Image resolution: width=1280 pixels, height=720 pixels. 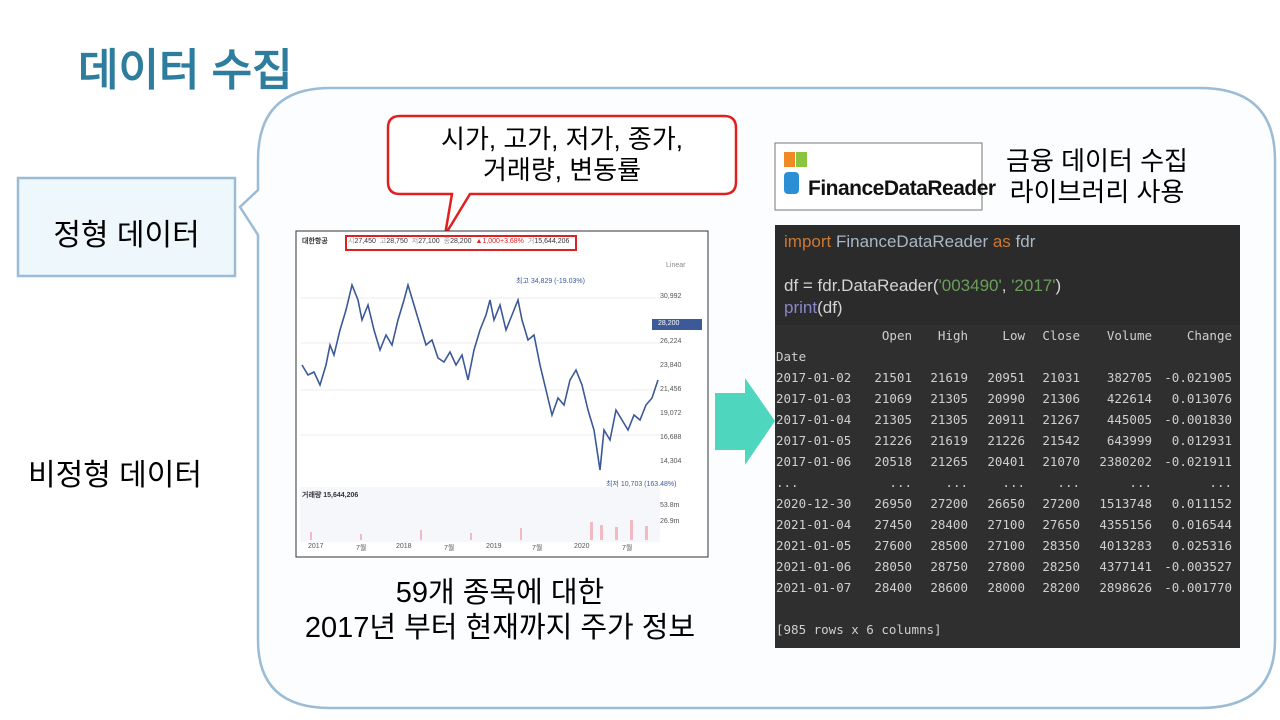 I want to click on x-tick-label: 2017, so click(x=316, y=546).